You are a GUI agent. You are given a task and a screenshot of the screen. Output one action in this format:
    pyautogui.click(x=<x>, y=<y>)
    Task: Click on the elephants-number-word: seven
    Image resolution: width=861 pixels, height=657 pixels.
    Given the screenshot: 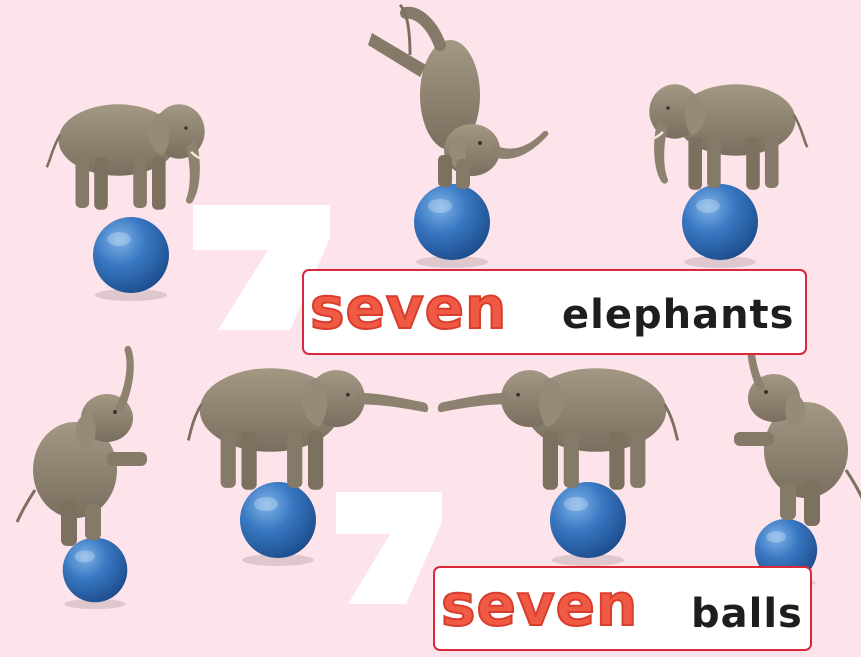 What is the action you would take?
    pyautogui.click(x=408, y=308)
    